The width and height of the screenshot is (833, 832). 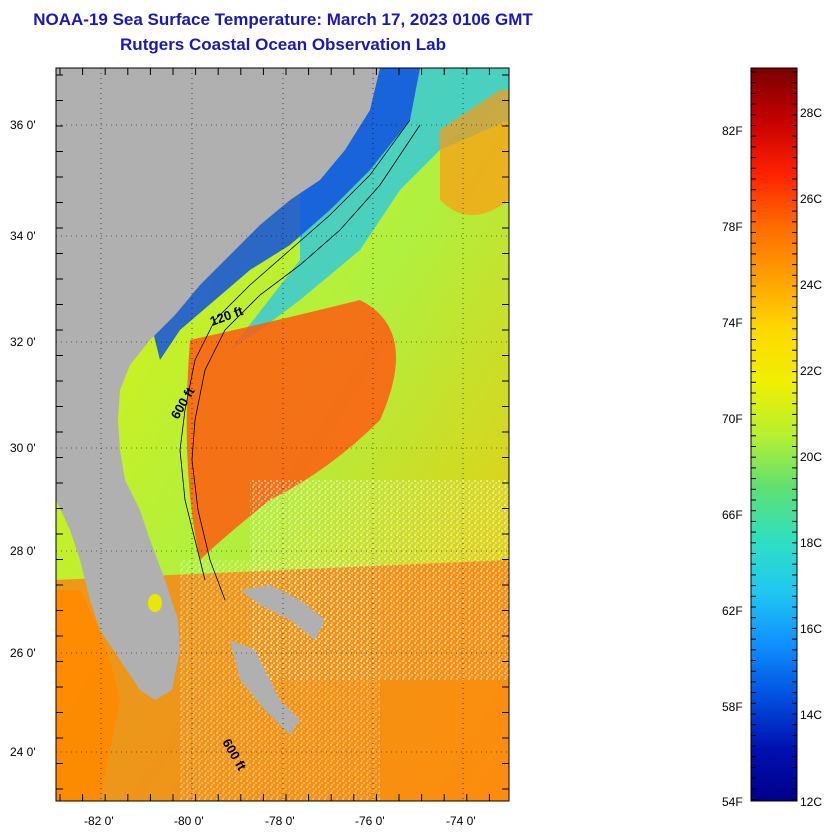 What do you see at coordinates (811, 715) in the screenshot?
I see `colorbar-c-label: 14C` at bounding box center [811, 715].